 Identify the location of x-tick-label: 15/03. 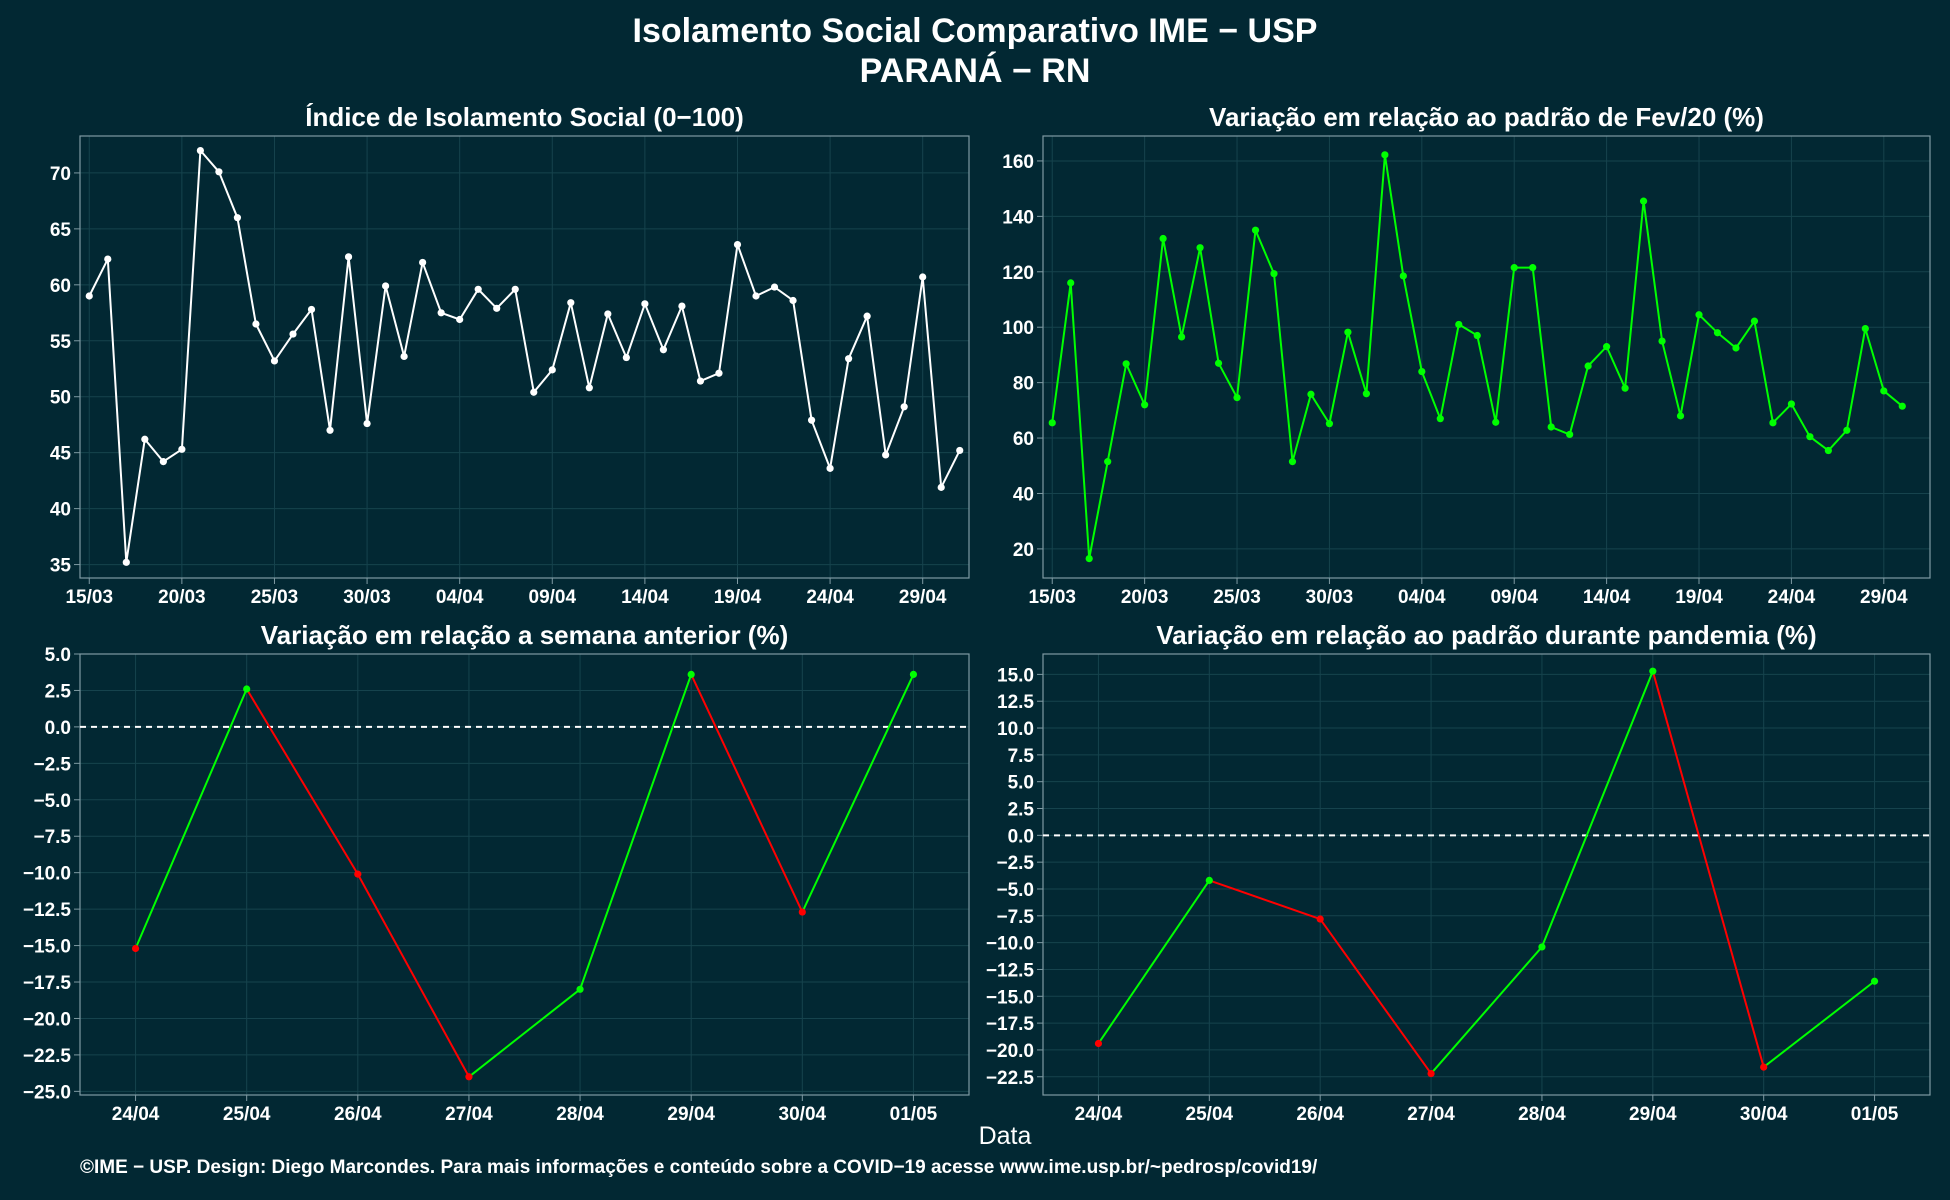
(89, 597).